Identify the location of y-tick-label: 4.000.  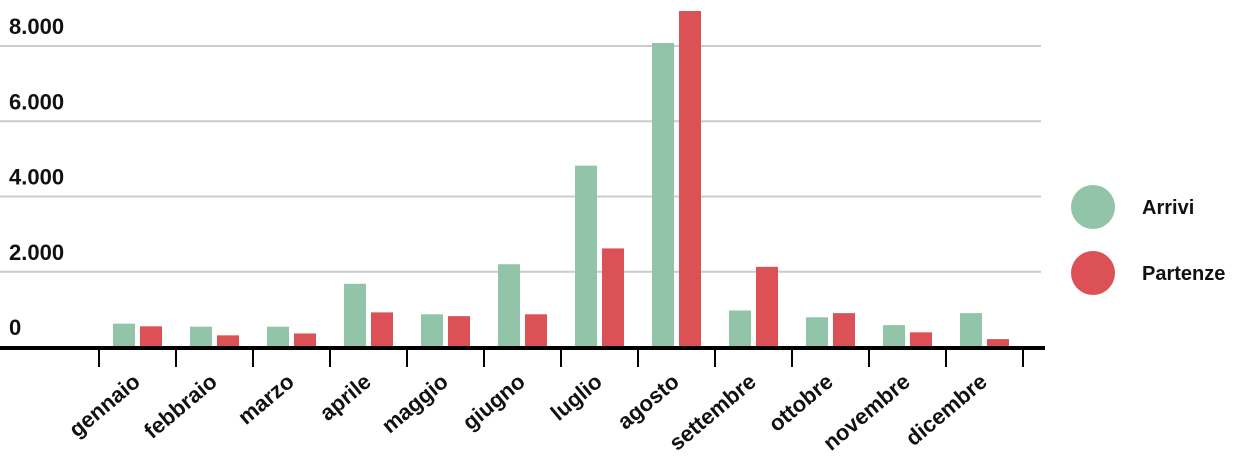
(36, 177).